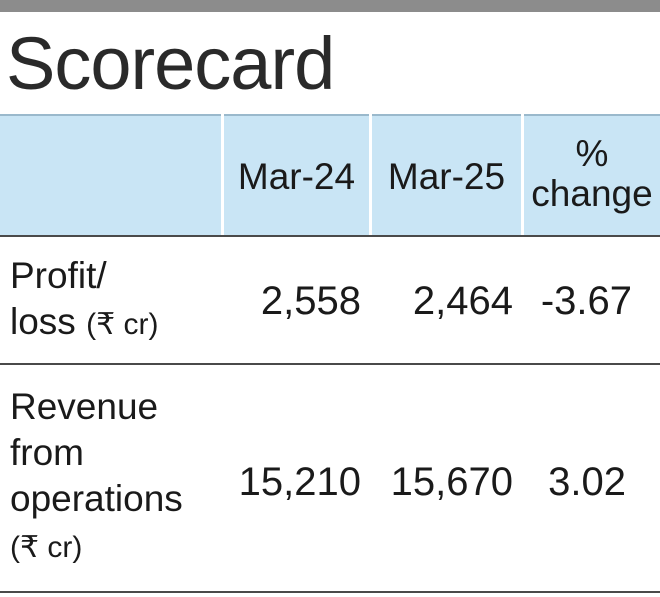 The height and width of the screenshot is (597, 660). What do you see at coordinates (47, 452) in the screenshot?
I see `row-label-line: from` at bounding box center [47, 452].